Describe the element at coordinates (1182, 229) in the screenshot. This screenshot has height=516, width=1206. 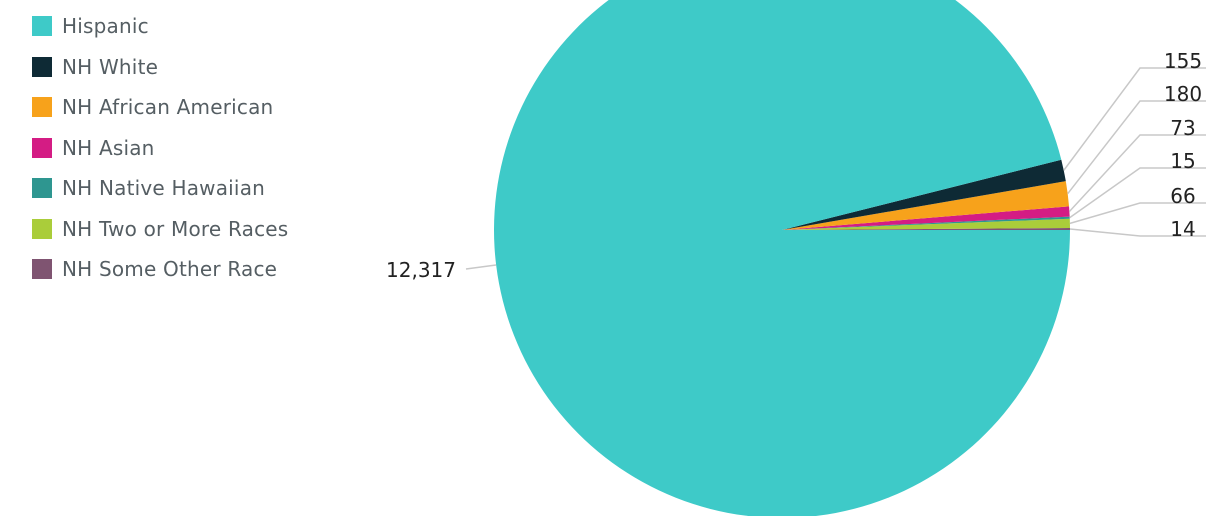
I see `data-label-nh-some-other-race: 14` at that location.